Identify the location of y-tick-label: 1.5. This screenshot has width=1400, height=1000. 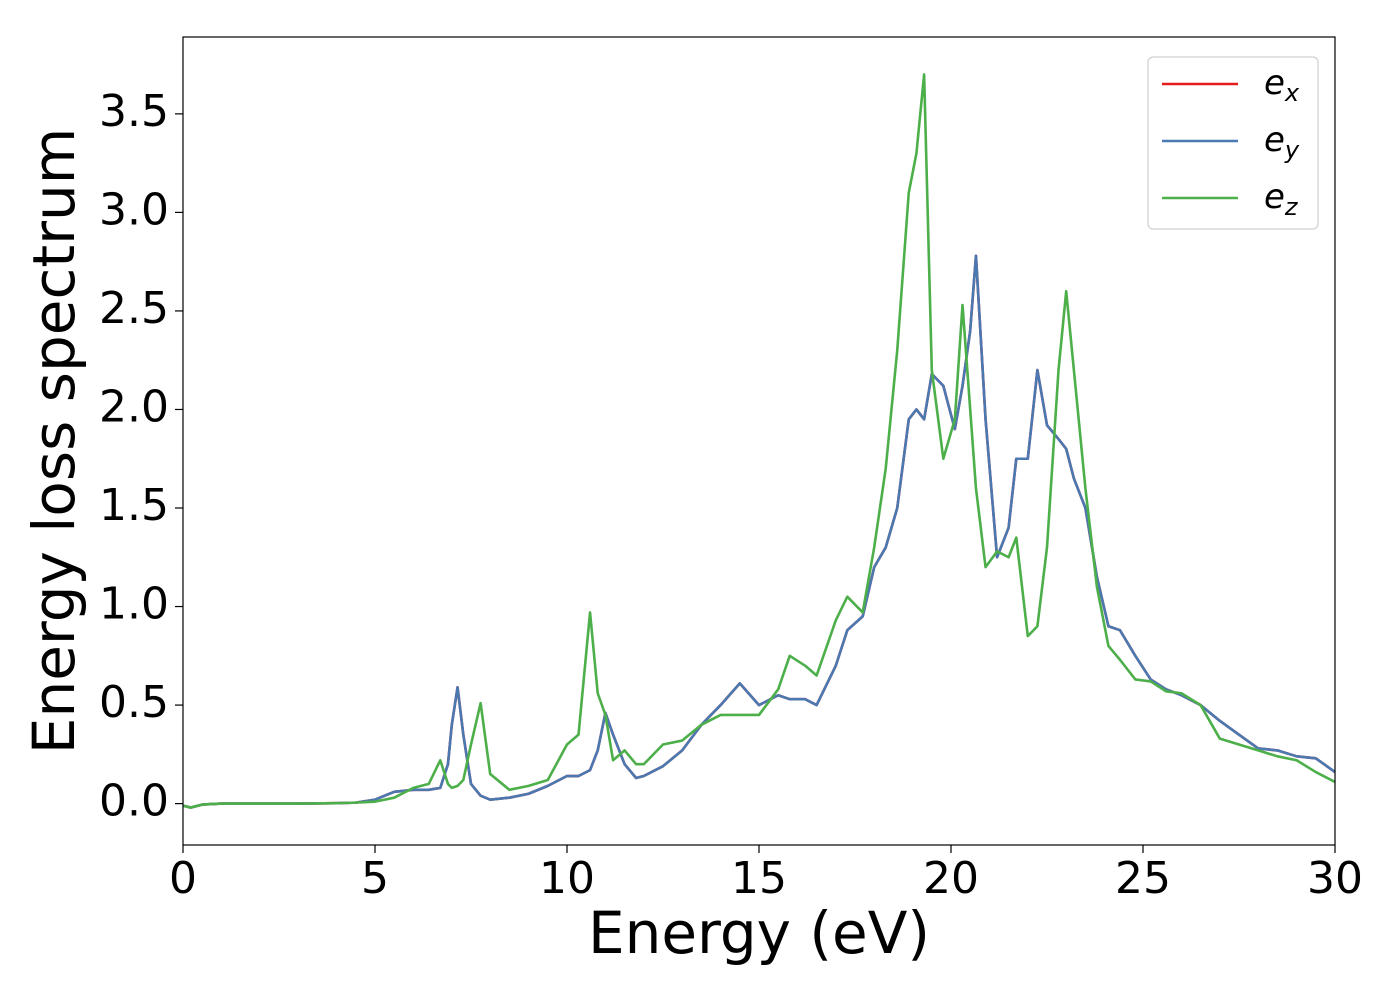
(134, 505).